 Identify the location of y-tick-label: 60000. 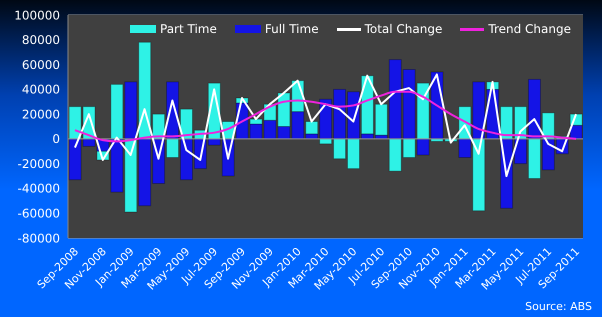
(41, 65).